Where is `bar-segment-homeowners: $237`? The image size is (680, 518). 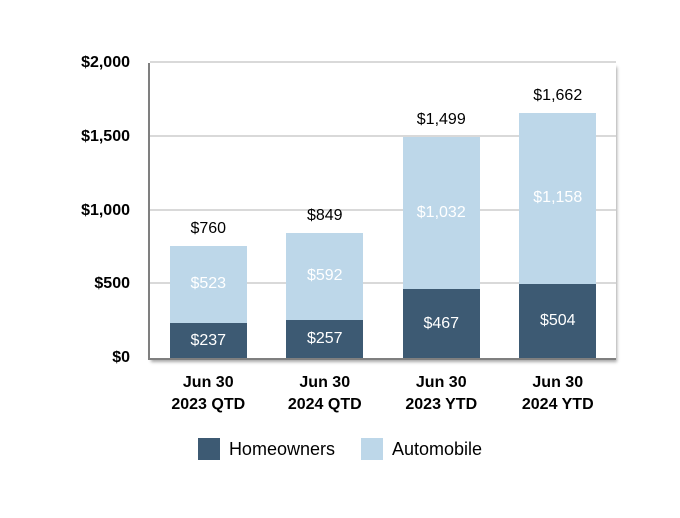
bar-segment-homeowners: $237 is located at coordinates (208, 340).